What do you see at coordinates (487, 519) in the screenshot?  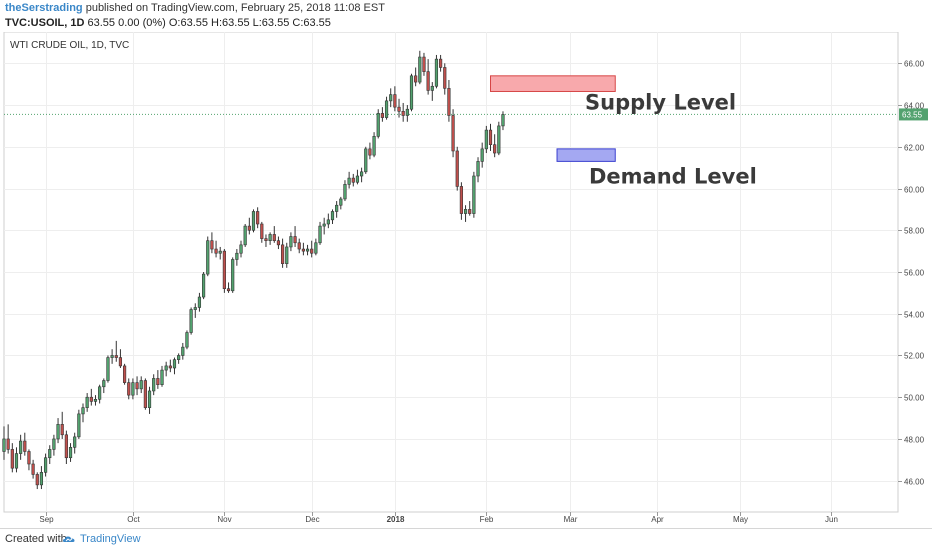 I see `x-tick-label: Feb` at bounding box center [487, 519].